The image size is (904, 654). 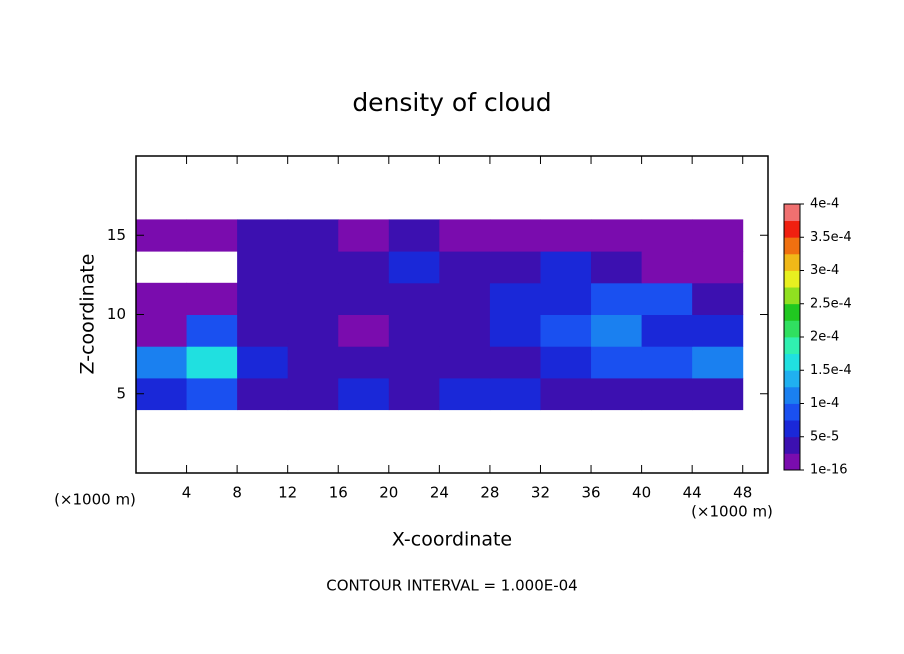 What do you see at coordinates (287, 493) in the screenshot?
I see `x-tick-label: 12` at bounding box center [287, 493].